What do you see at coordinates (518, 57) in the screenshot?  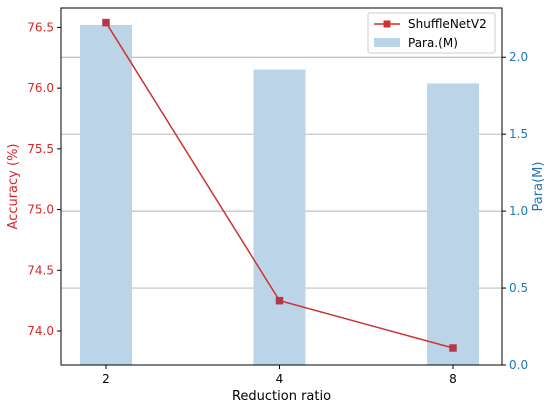 I see `right-tick-label-4: 2.0` at bounding box center [518, 57].